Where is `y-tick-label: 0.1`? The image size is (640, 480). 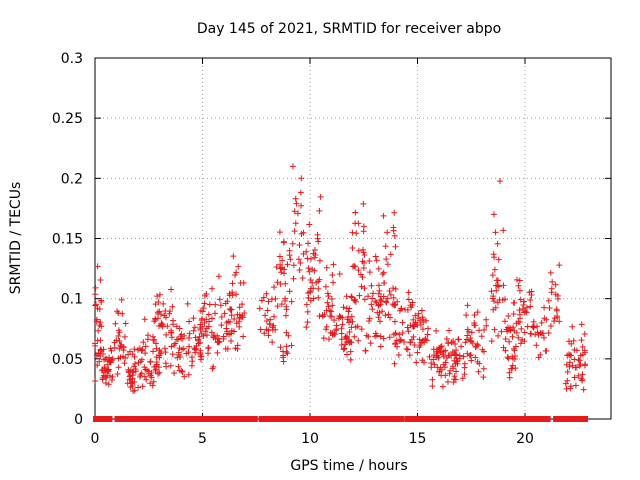 y-tick-label: 0.1 is located at coordinates (72, 300).